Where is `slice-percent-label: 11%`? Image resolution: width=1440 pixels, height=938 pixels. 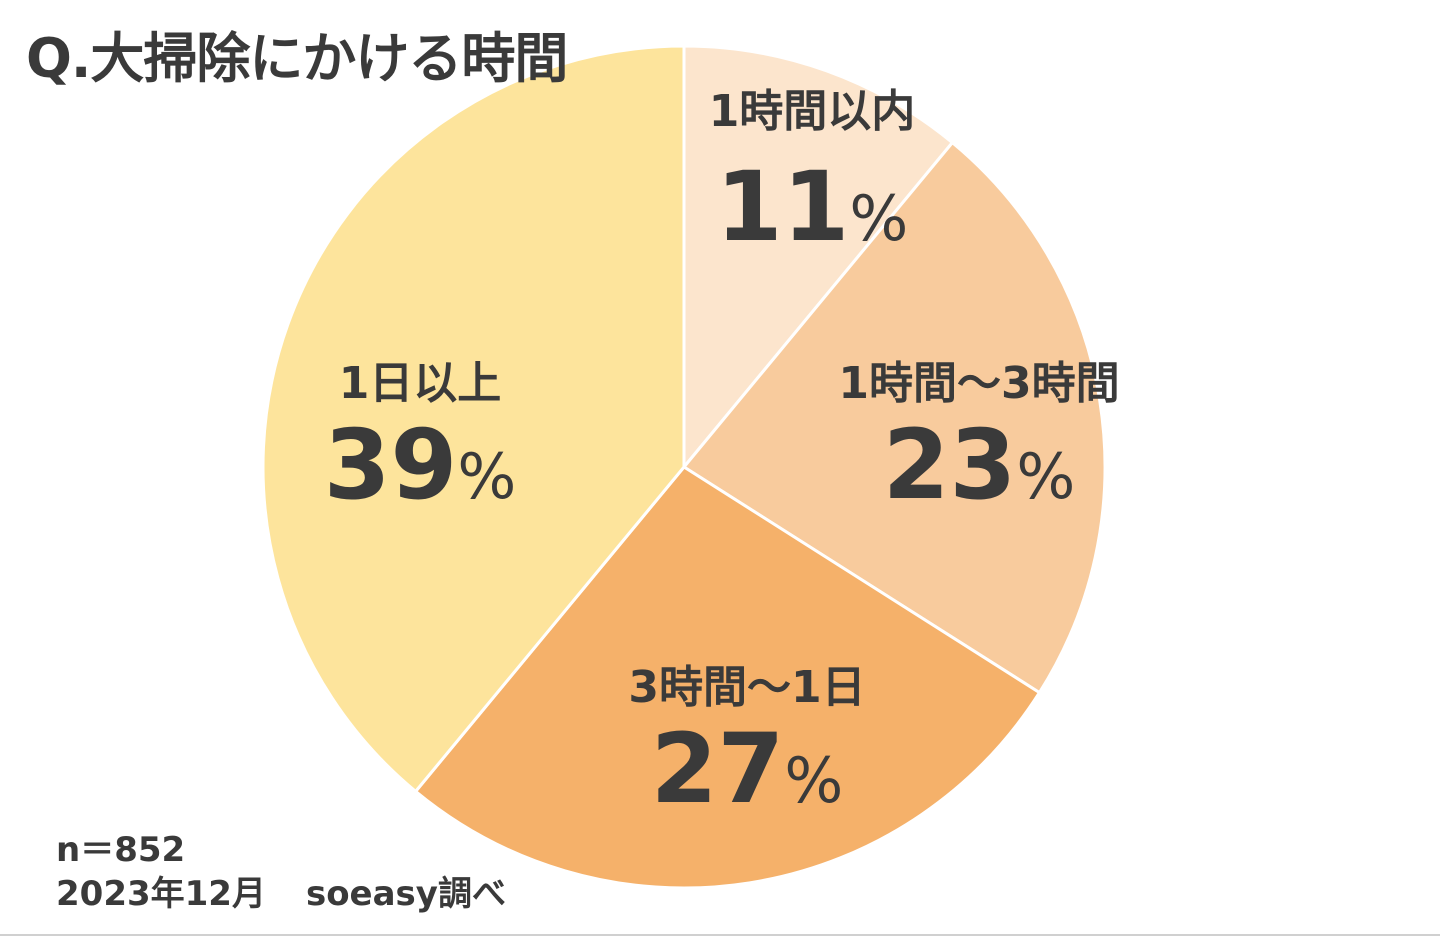 slice-percent-label: 11% is located at coordinates (812, 207).